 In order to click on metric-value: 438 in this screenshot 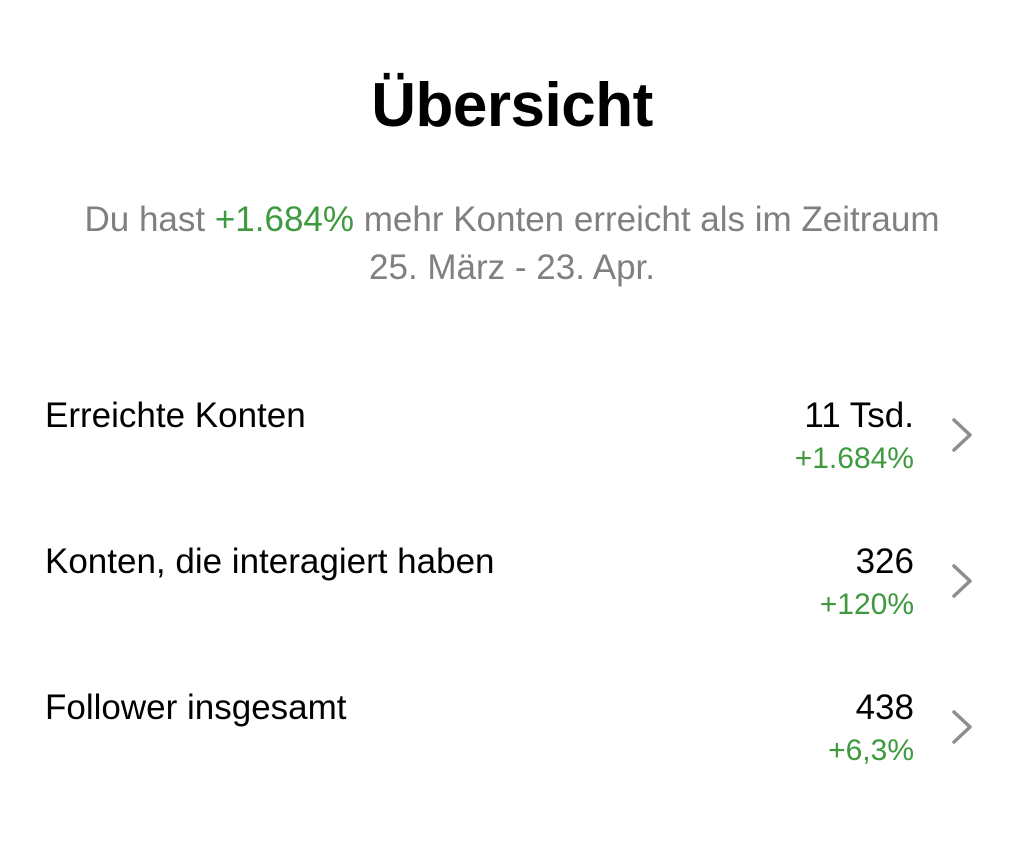, I will do `click(884, 707)`.